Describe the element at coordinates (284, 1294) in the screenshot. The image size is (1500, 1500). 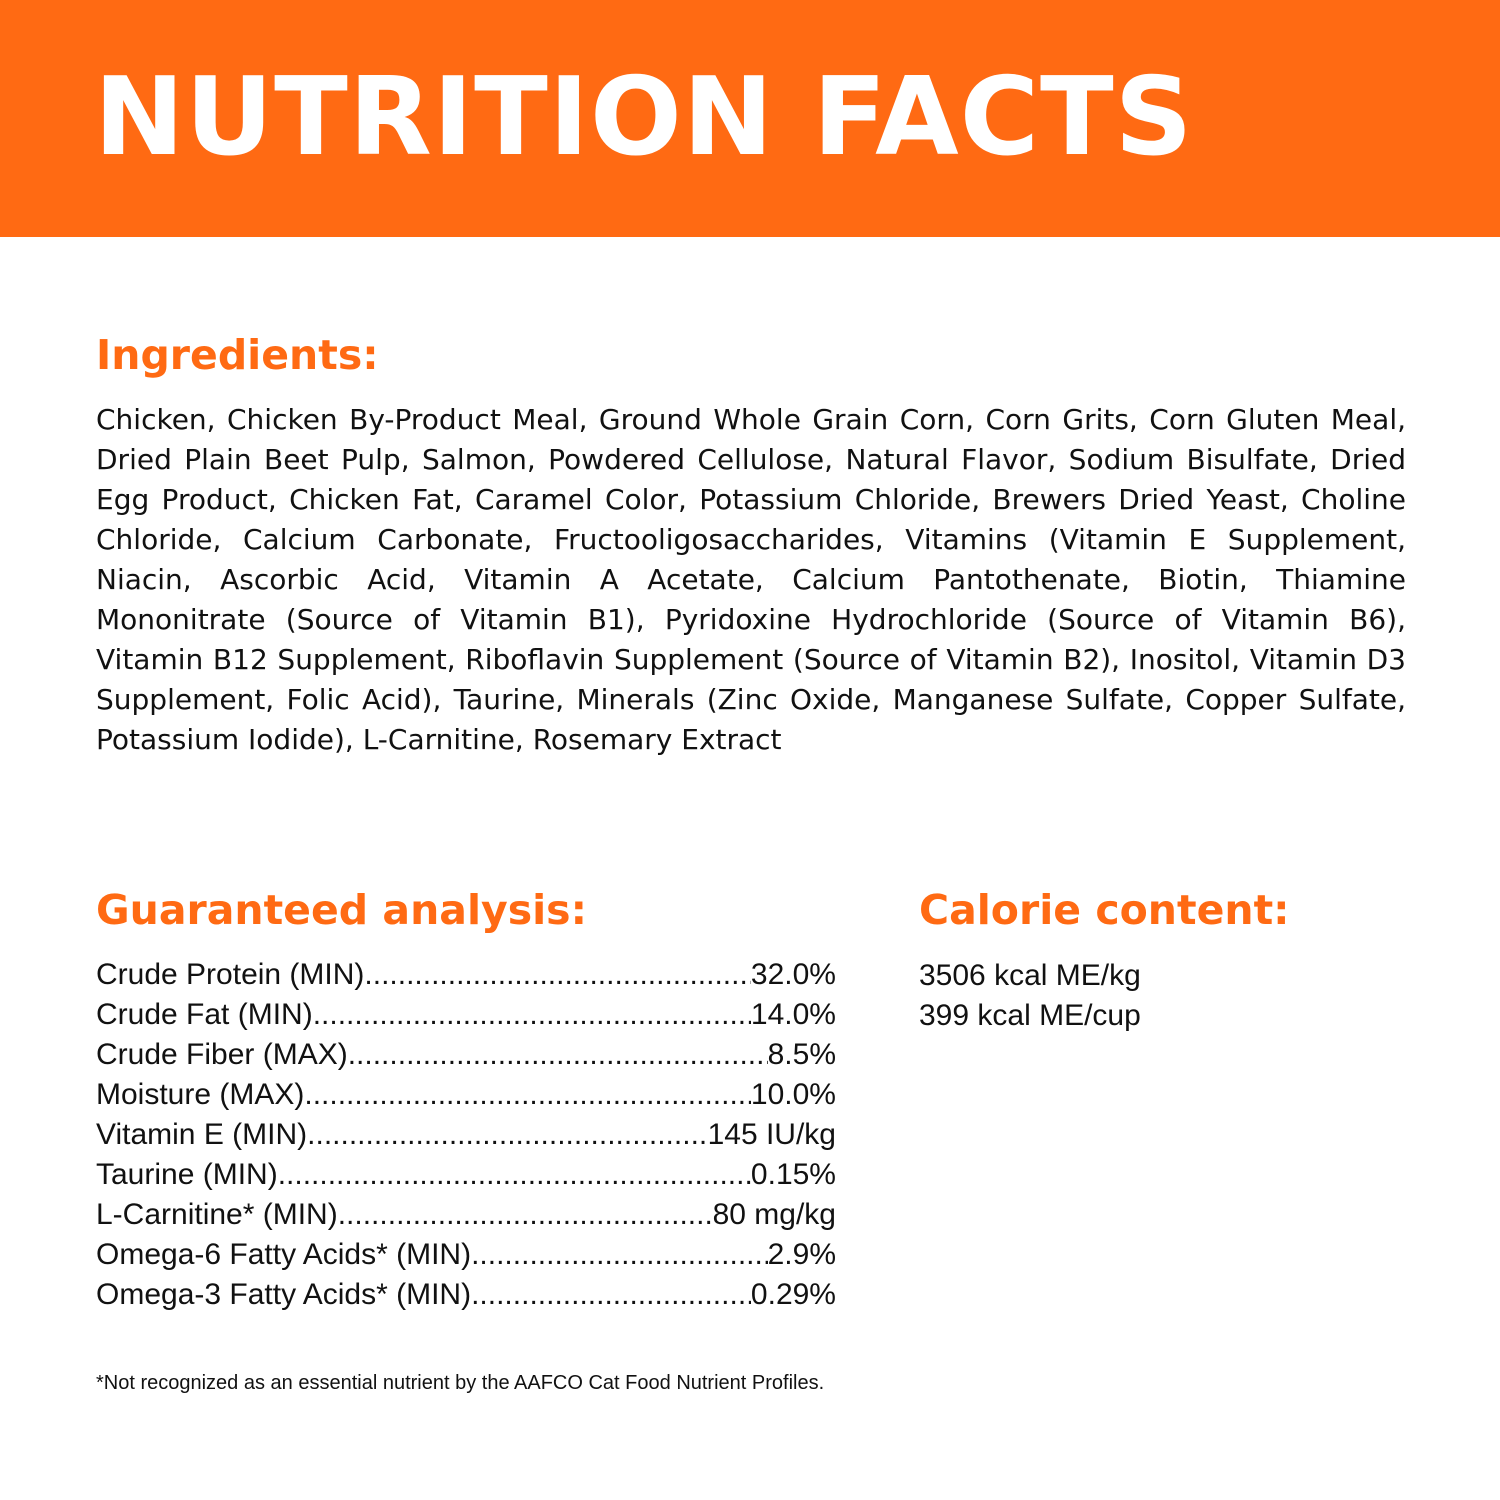
I see `analysis-label: Omega-3 Fatty Acids* (MIN)` at that location.